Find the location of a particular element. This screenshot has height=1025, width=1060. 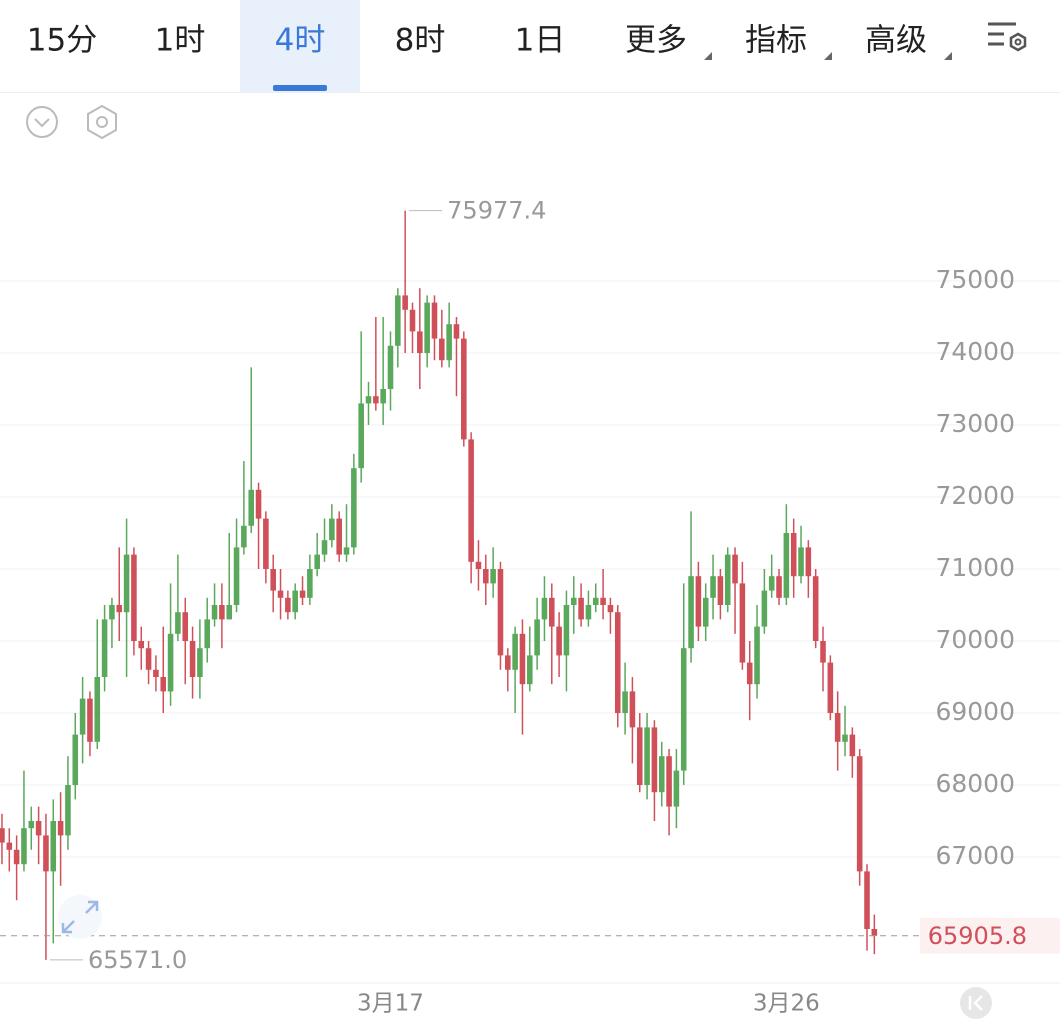

tab-underline is located at coordinates (300, 88).